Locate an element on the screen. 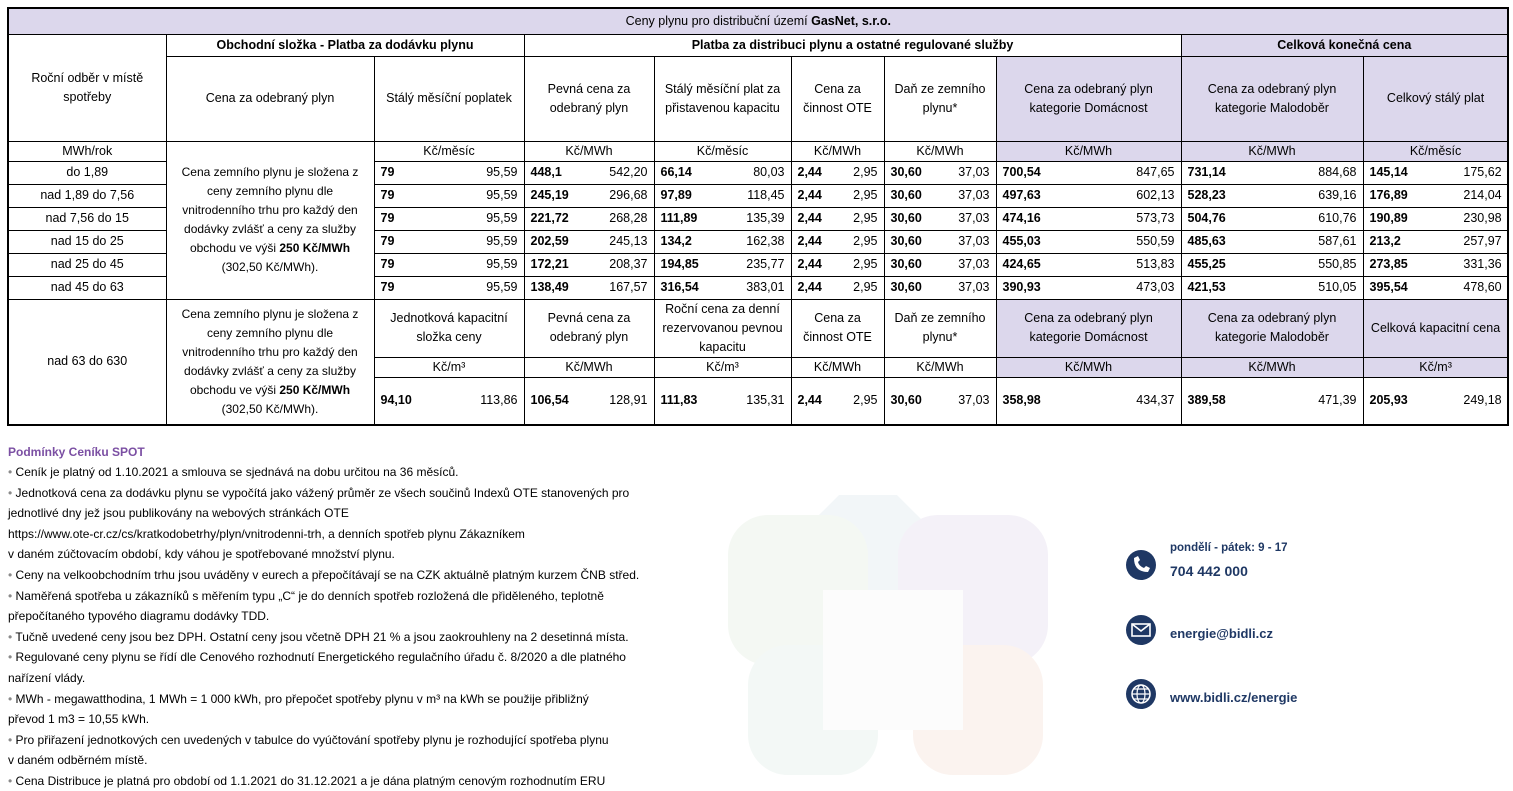 This screenshot has width=1513, height=791. price-cell: 731,14 884,68 is located at coordinates (1272, 172).